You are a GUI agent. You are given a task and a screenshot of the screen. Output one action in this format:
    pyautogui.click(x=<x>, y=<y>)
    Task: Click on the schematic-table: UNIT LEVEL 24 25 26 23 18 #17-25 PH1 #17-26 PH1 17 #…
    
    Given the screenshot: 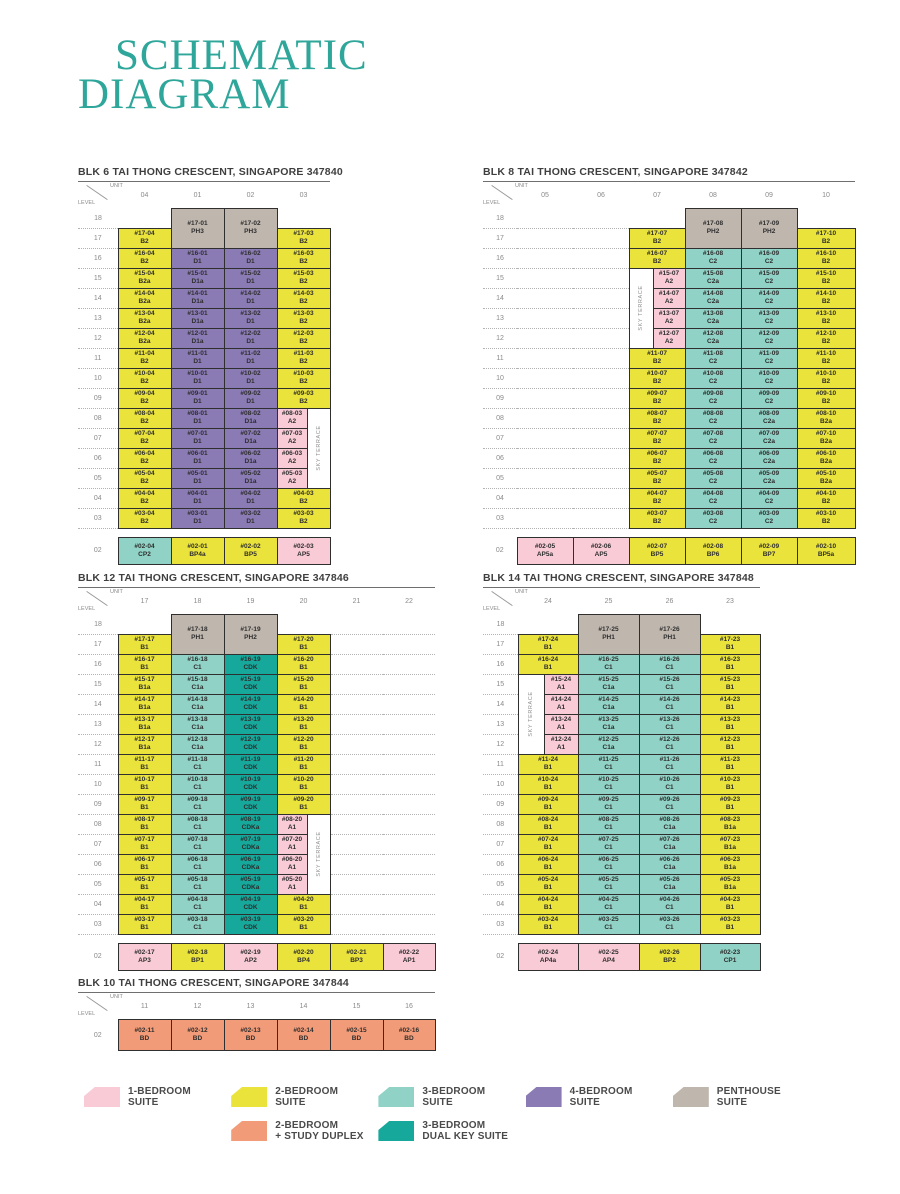 What is the action you would take?
    pyautogui.click(x=622, y=779)
    